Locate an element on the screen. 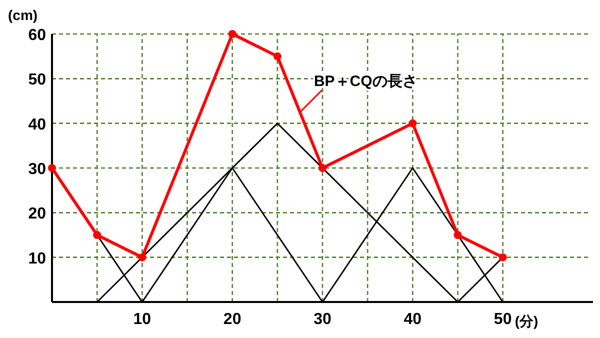 The height and width of the screenshot is (338, 600). x-tick-label: 30 is located at coordinates (323, 319).